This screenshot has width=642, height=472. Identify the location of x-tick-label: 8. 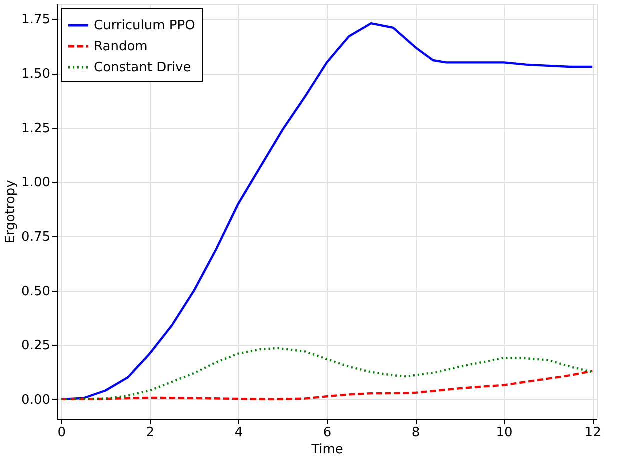
(416, 433).